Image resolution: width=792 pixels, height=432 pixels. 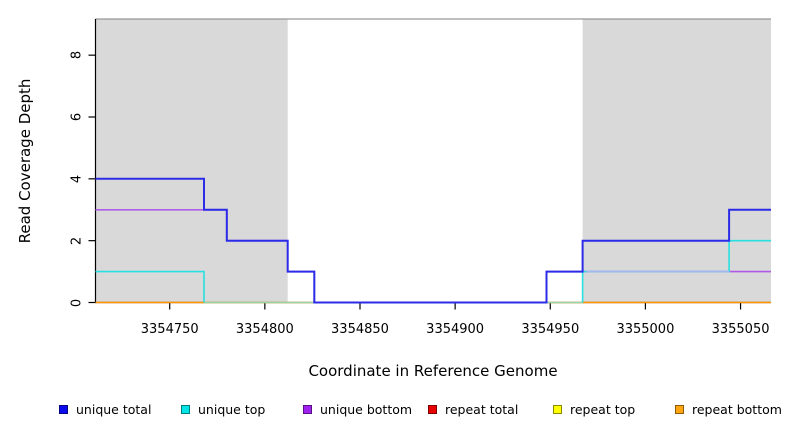 I want to click on x-tick-label: 3355050, so click(x=740, y=329).